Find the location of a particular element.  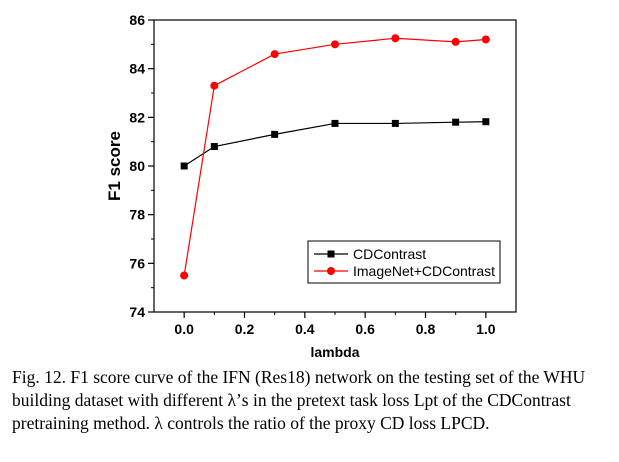

legend-label: CDContrast is located at coordinates (389, 254).